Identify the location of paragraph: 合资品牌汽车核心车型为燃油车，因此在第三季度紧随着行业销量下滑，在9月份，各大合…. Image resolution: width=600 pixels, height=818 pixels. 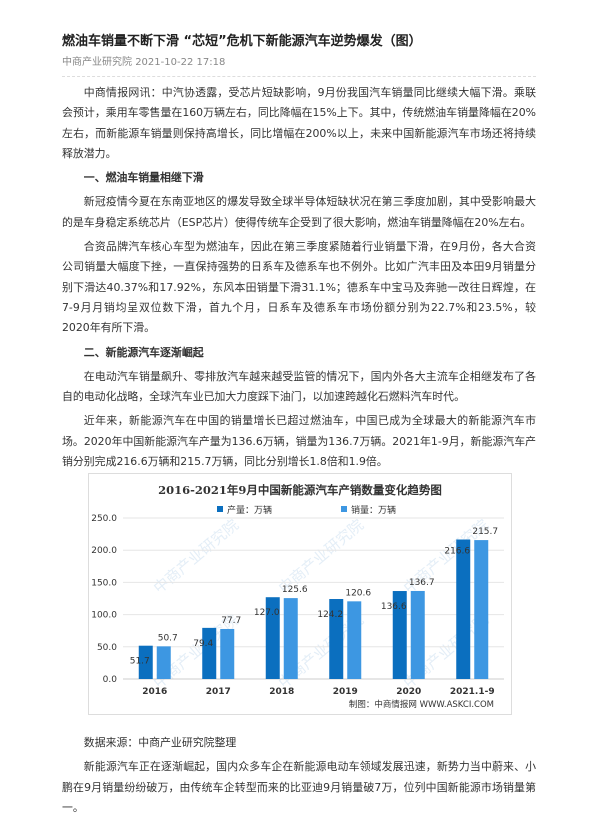
(299, 287).